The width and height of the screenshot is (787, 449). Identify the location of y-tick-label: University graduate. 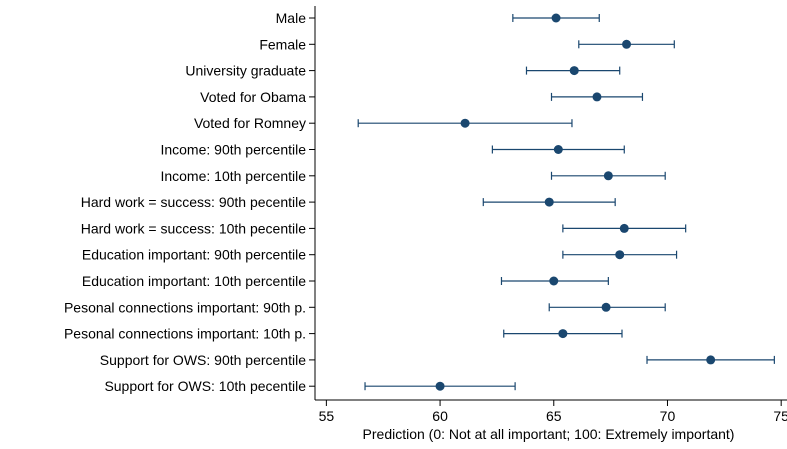
(245, 71).